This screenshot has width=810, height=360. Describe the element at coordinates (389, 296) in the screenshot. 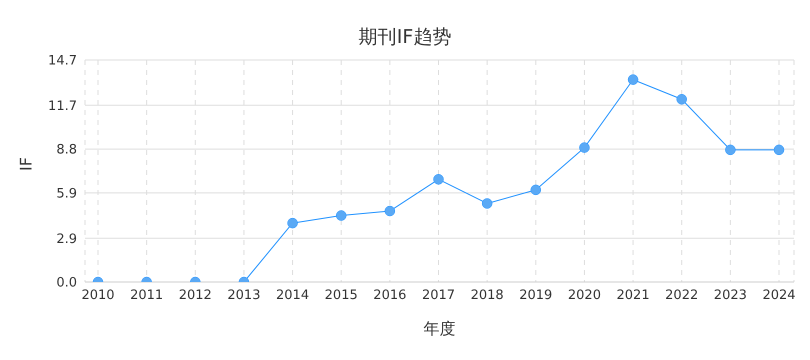

I see `x-tick-label: 2016` at that location.